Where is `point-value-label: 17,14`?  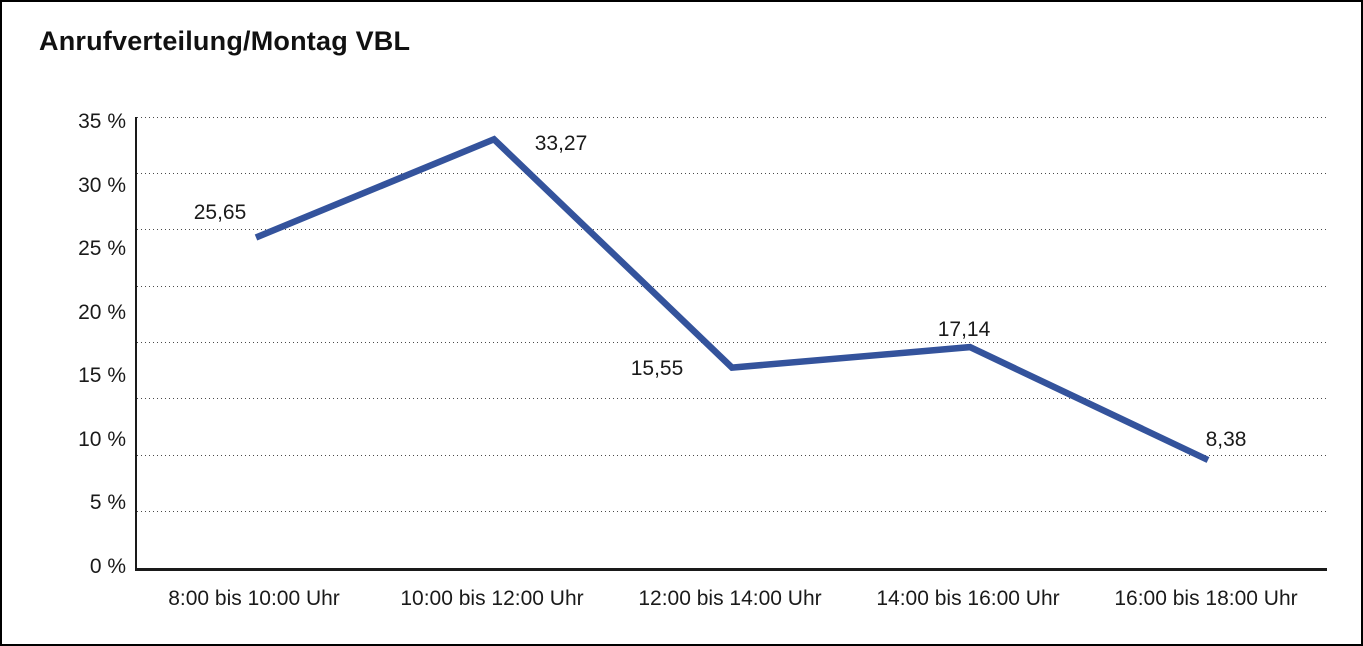 point-value-label: 17,14 is located at coordinates (964, 330).